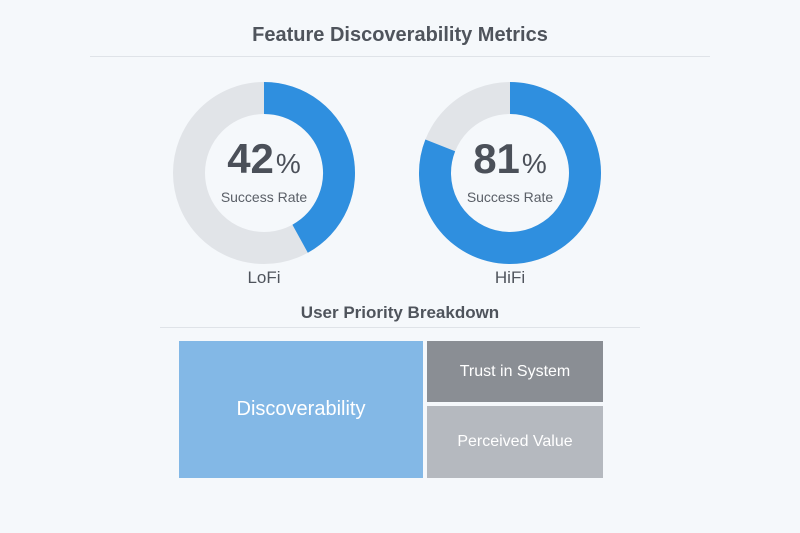  I want to click on treemap-label-discoverability: Discoverability, so click(301, 409).